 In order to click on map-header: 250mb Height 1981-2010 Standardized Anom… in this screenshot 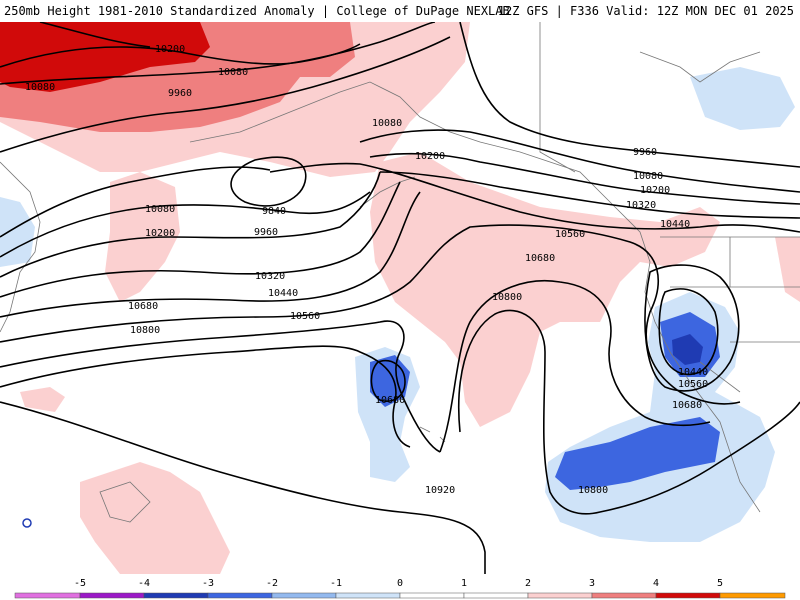, I will do `click(400, 11)`.